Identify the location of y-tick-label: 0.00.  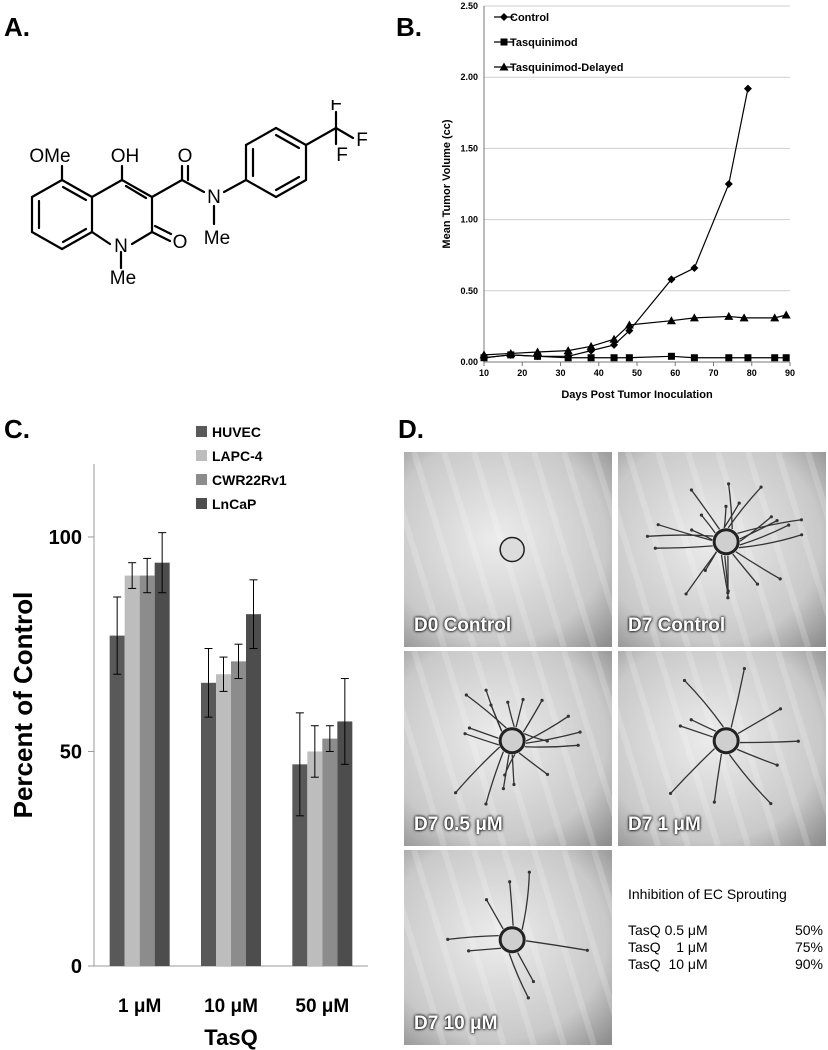
(469, 362).